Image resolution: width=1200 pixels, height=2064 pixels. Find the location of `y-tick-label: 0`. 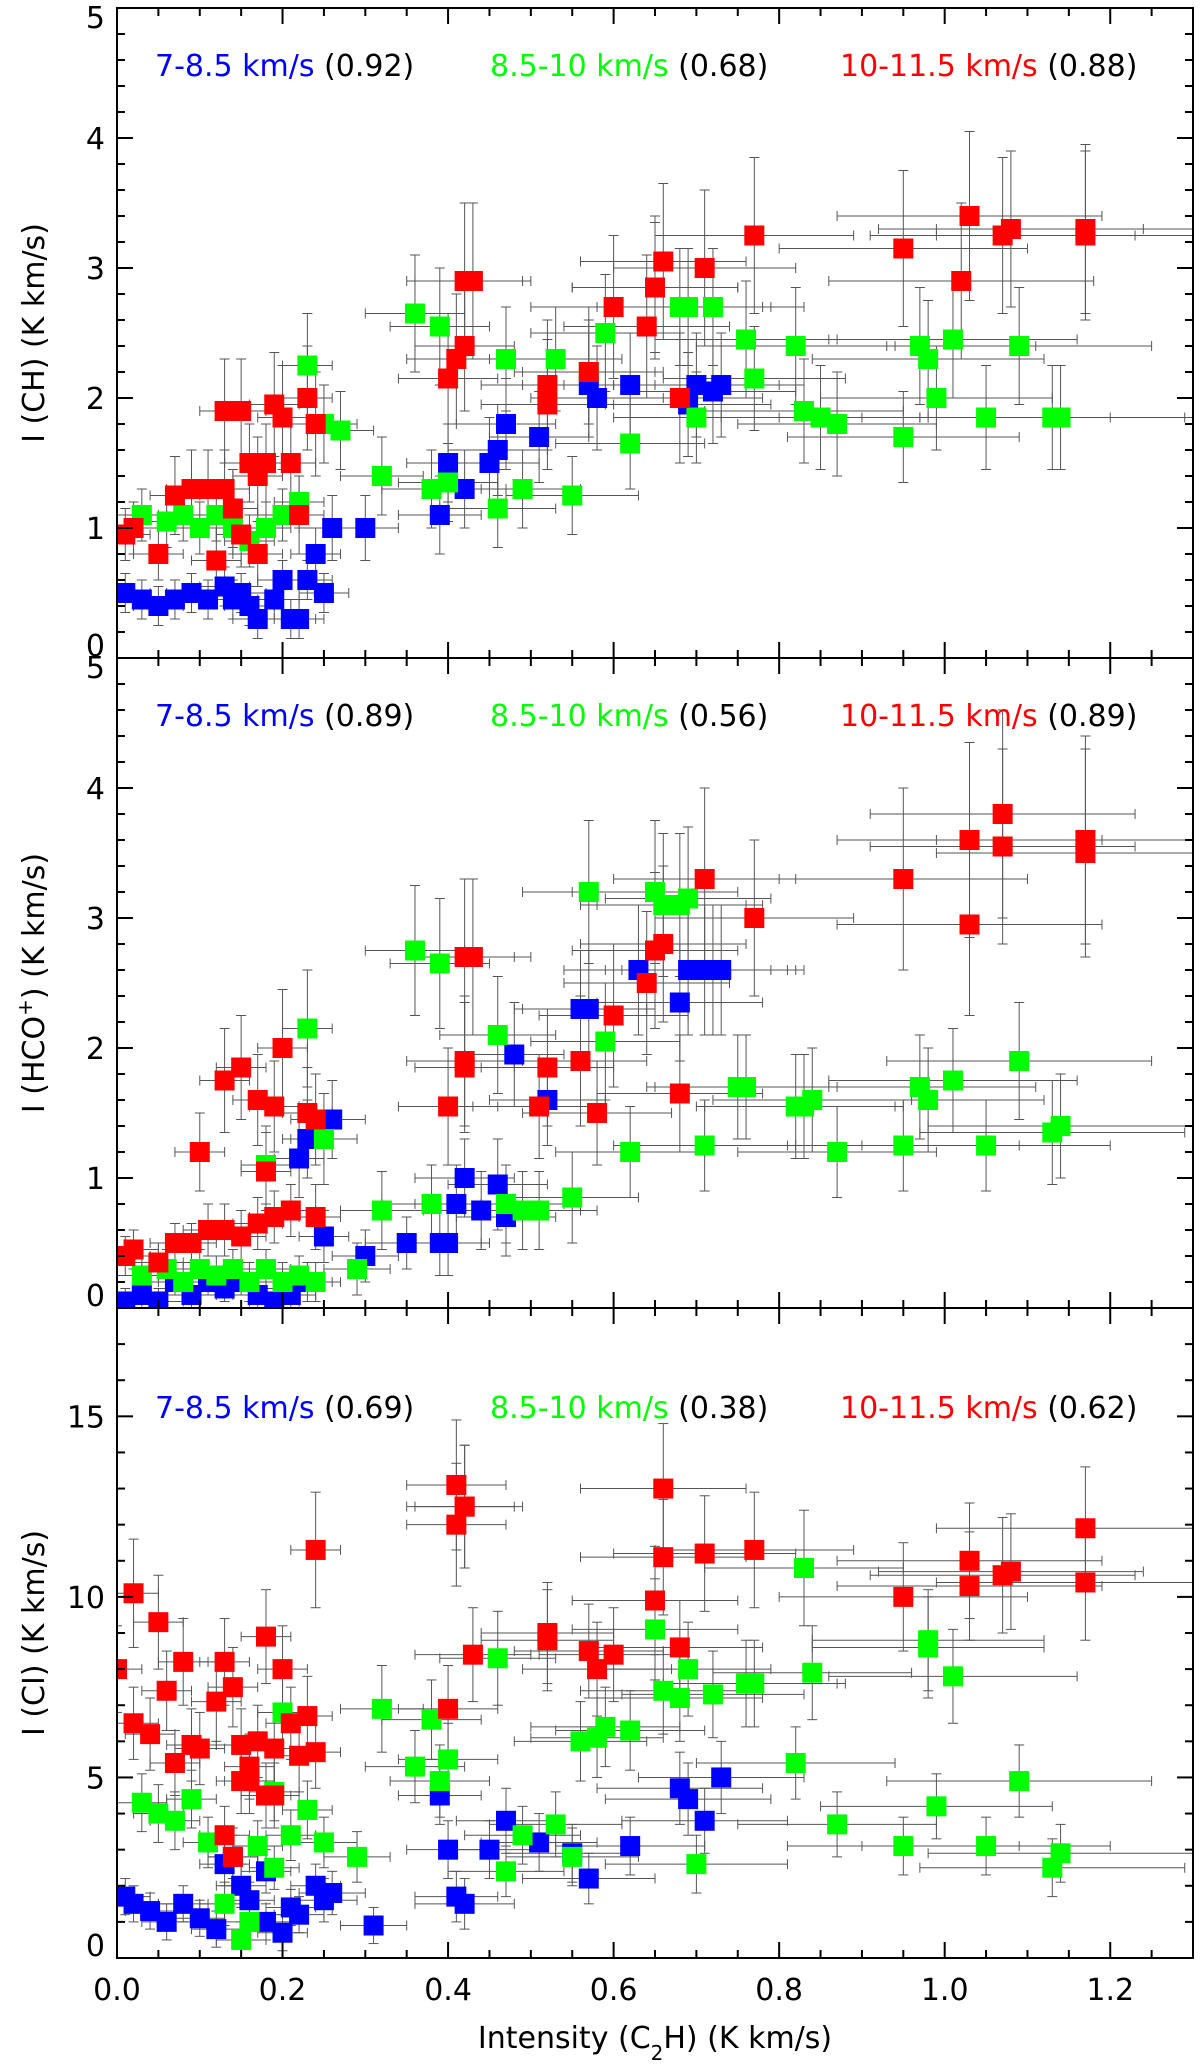

y-tick-label: 0 is located at coordinates (95, 1946).